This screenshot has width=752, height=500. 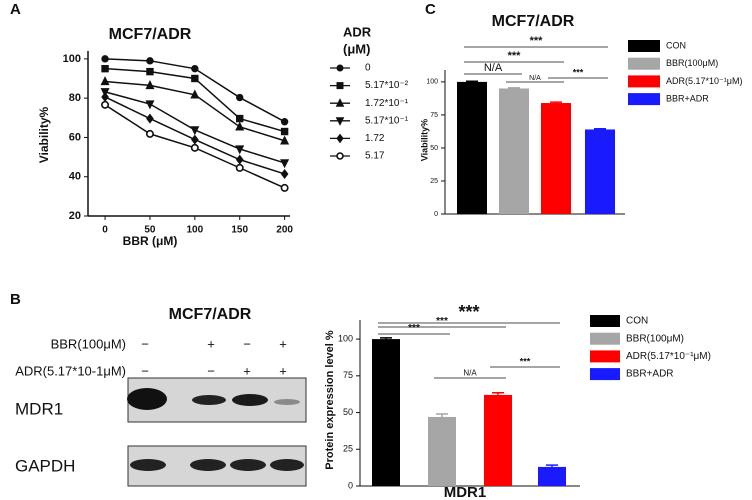 I want to click on legend-label: 5.17*10⁻², so click(x=387, y=85).